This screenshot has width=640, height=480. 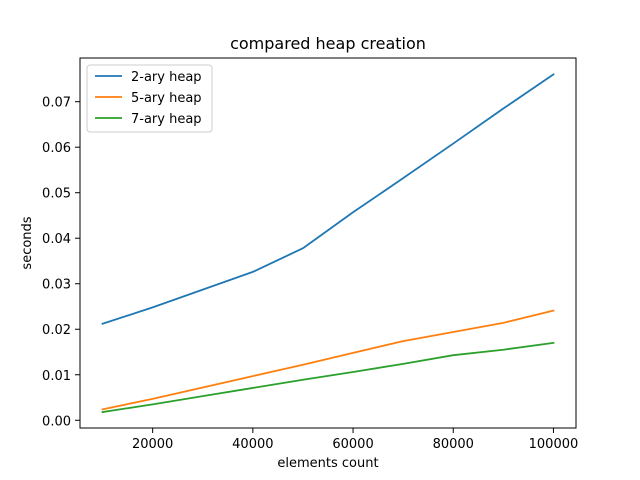 What do you see at coordinates (453, 444) in the screenshot?
I see `x-tick-label: 80000` at bounding box center [453, 444].